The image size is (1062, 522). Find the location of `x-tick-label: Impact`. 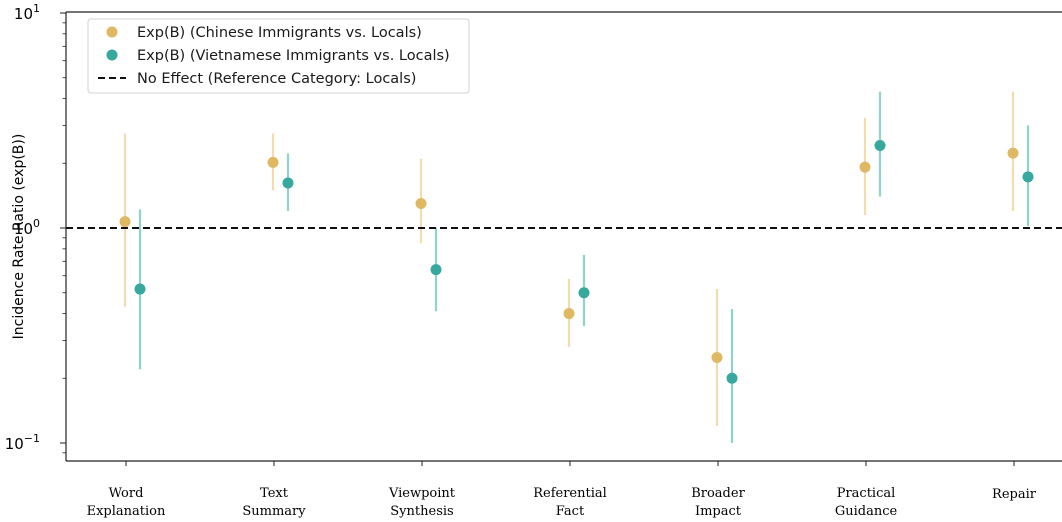

x-tick-label: Impact is located at coordinates (718, 511).